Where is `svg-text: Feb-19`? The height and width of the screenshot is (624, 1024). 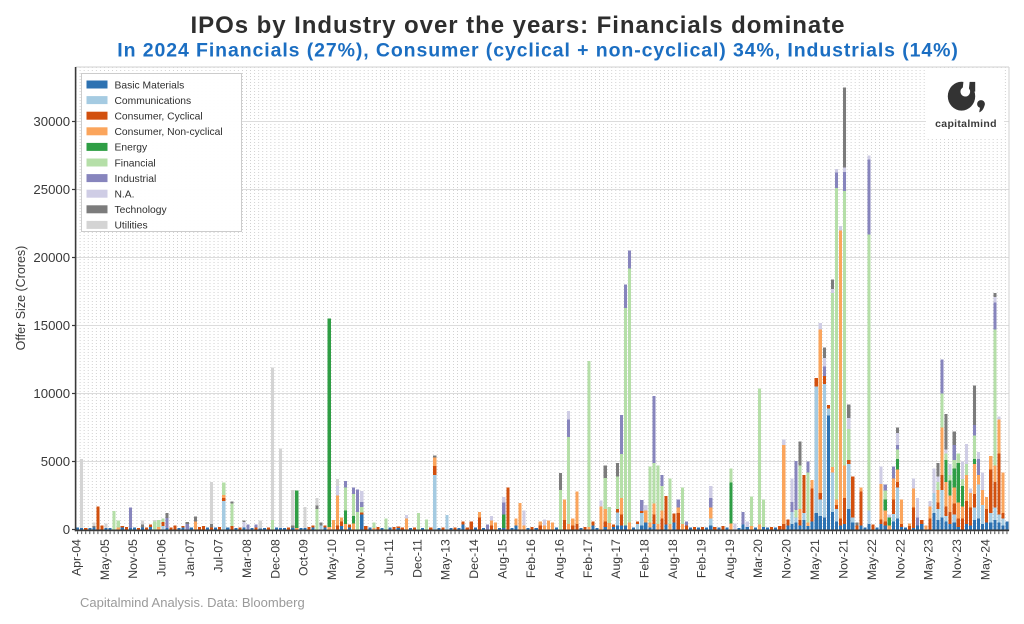
svg-text: Feb-19 is located at coordinates (701, 558).